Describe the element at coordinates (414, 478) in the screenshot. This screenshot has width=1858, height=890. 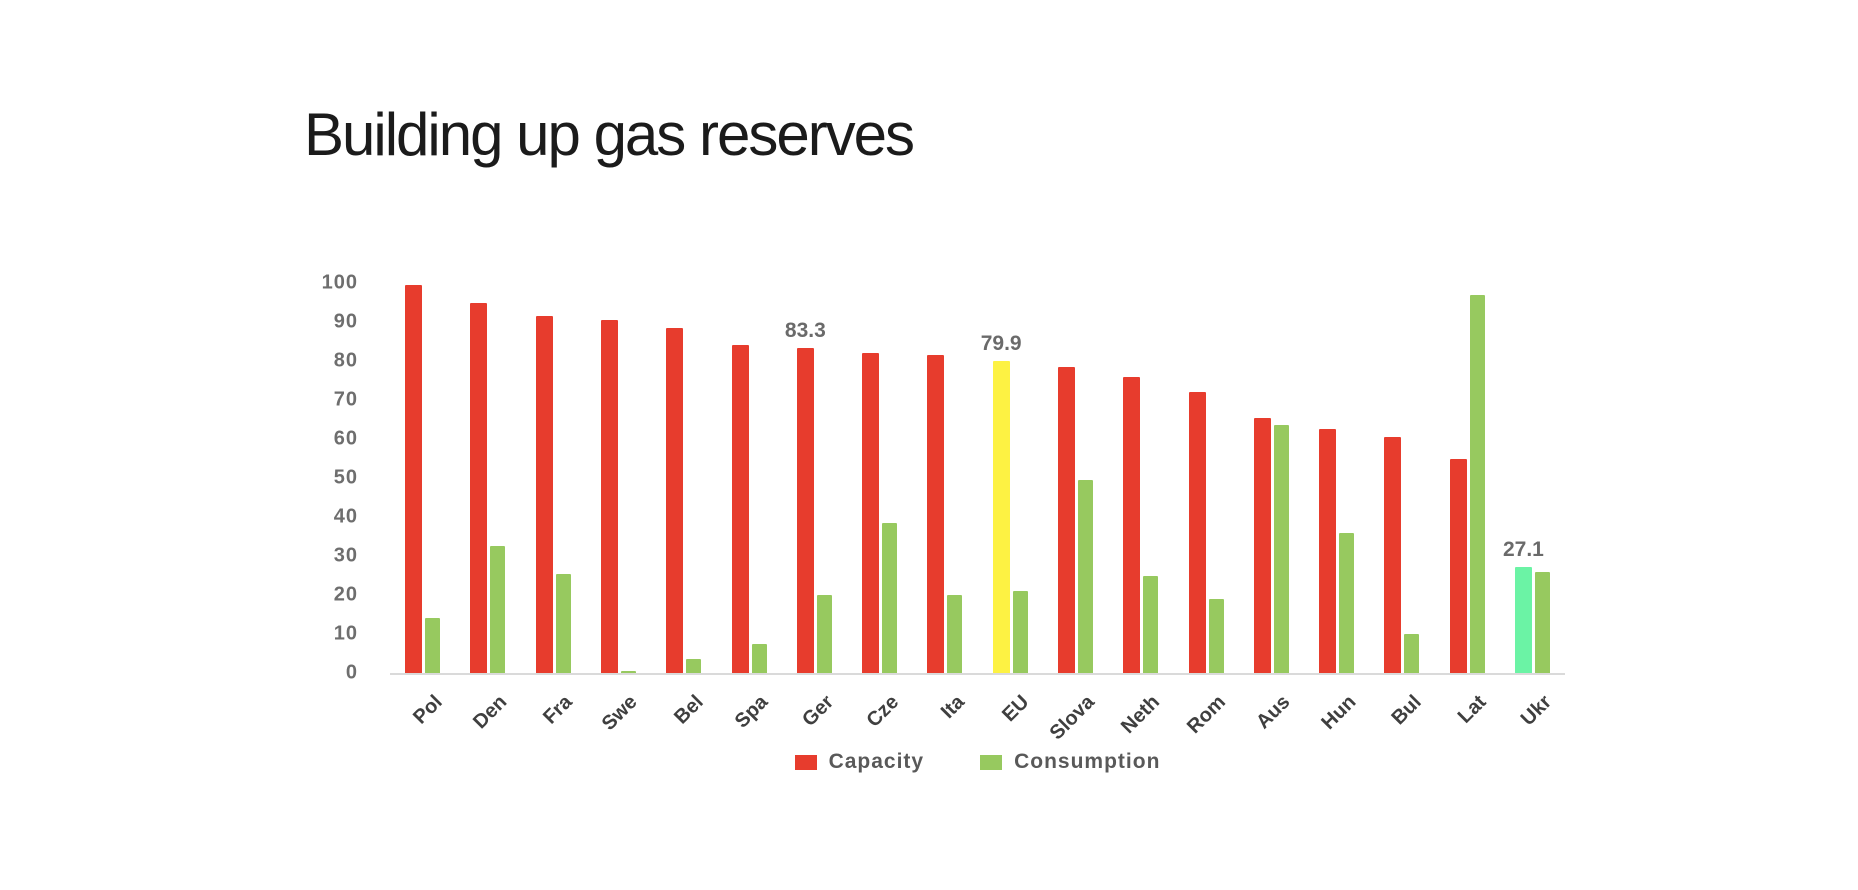
I see `bar-capacity-pol` at that location.